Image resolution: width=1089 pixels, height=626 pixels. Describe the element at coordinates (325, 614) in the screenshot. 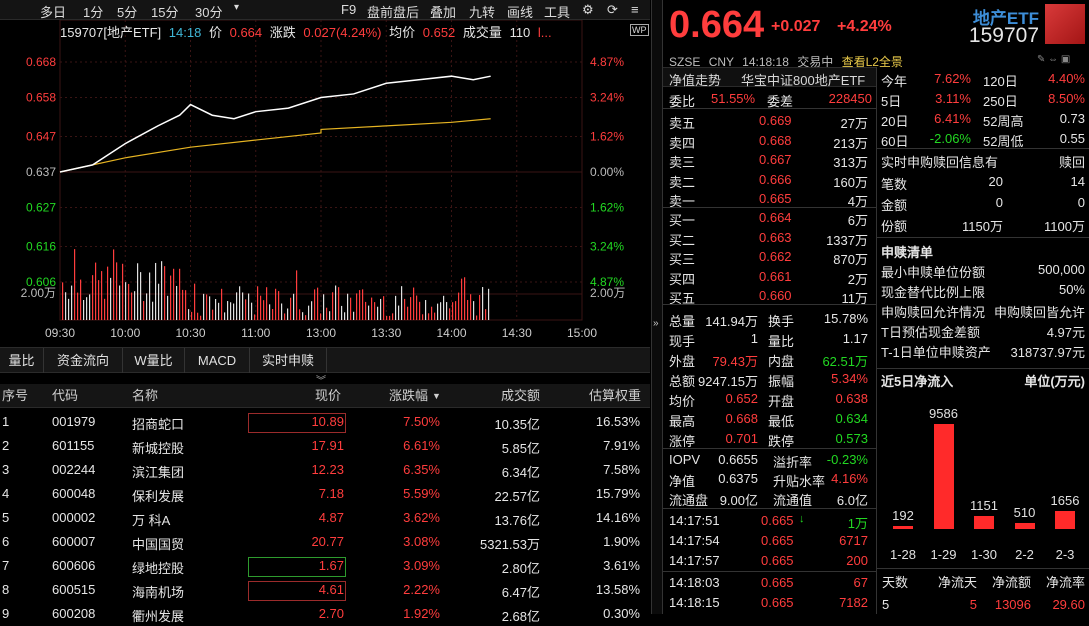

I see `table-row: 9 600208 衢州发展 2.70 1.92% 2.68亿 0.30%` at that location.